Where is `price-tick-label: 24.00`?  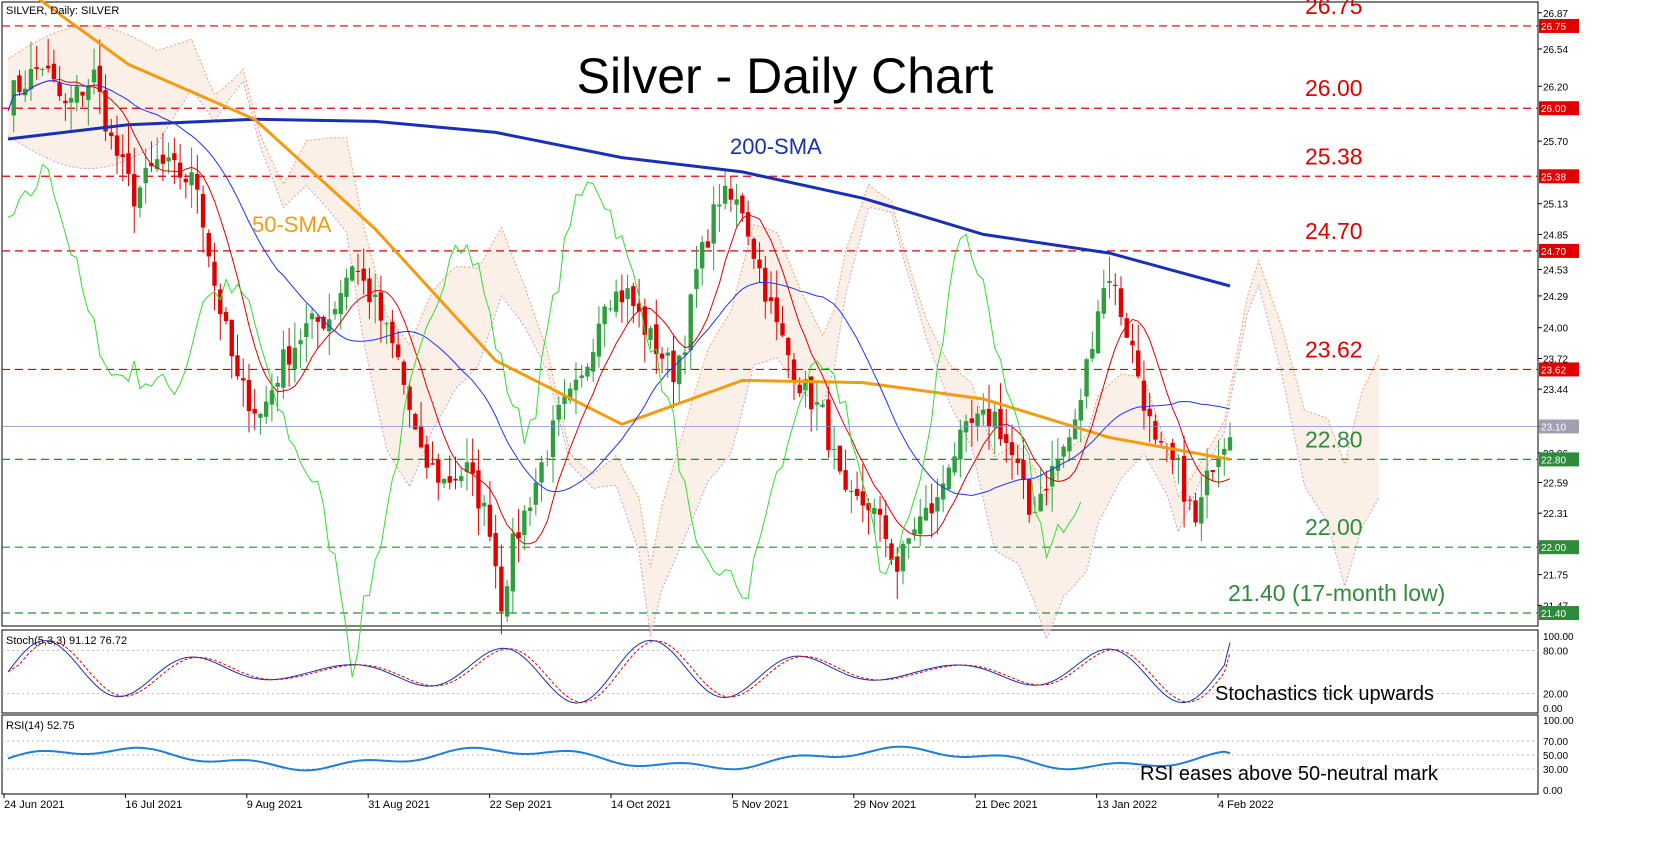 price-tick-label: 24.00 is located at coordinates (1555, 329).